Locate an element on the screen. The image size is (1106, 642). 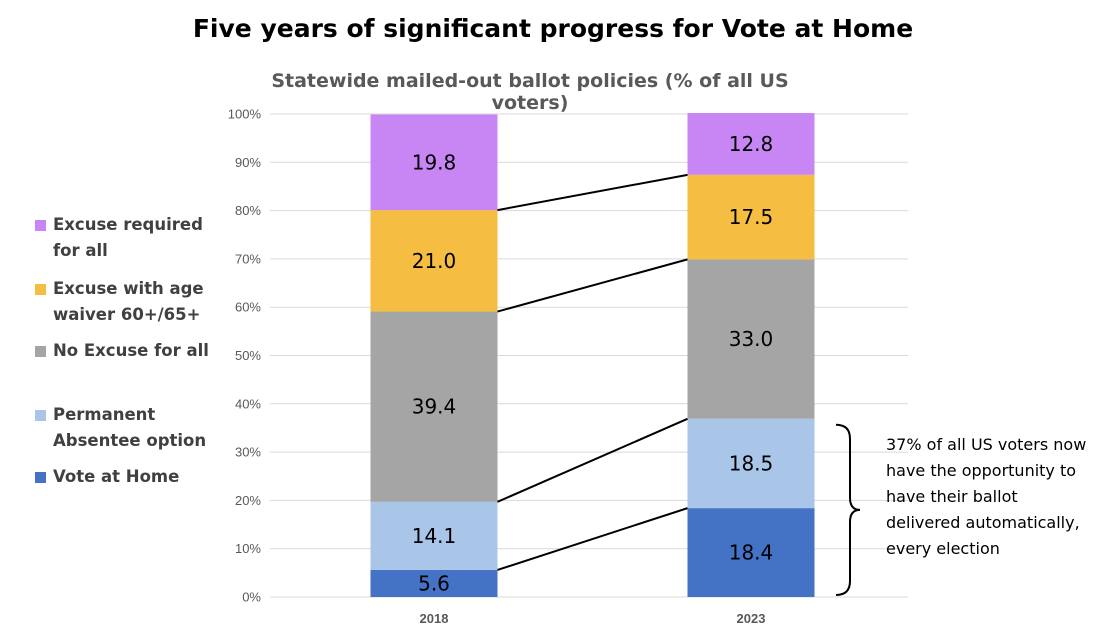
data-label: 19.8 is located at coordinates (434, 162).